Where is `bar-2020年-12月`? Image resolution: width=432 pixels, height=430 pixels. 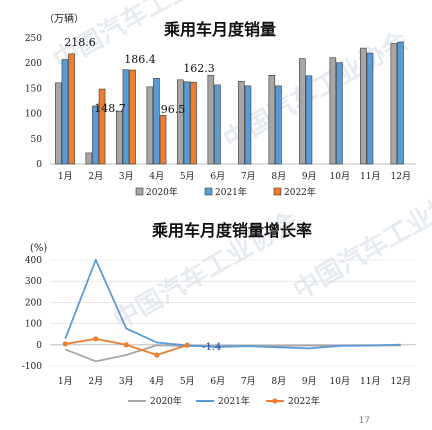
bar-2020年-12月 is located at coordinates (394, 104).